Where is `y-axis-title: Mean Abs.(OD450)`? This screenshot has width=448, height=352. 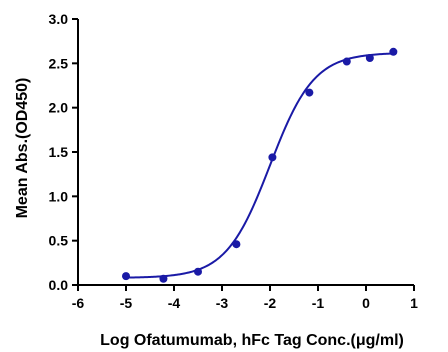
y-axis-title: Mean Abs.(OD450) is located at coordinates (22, 148).